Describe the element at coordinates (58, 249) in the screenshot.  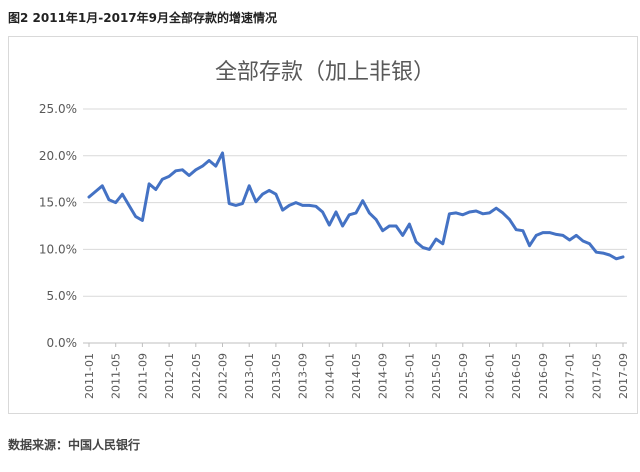
I see `y-tick-label: 10.0%` at that location.